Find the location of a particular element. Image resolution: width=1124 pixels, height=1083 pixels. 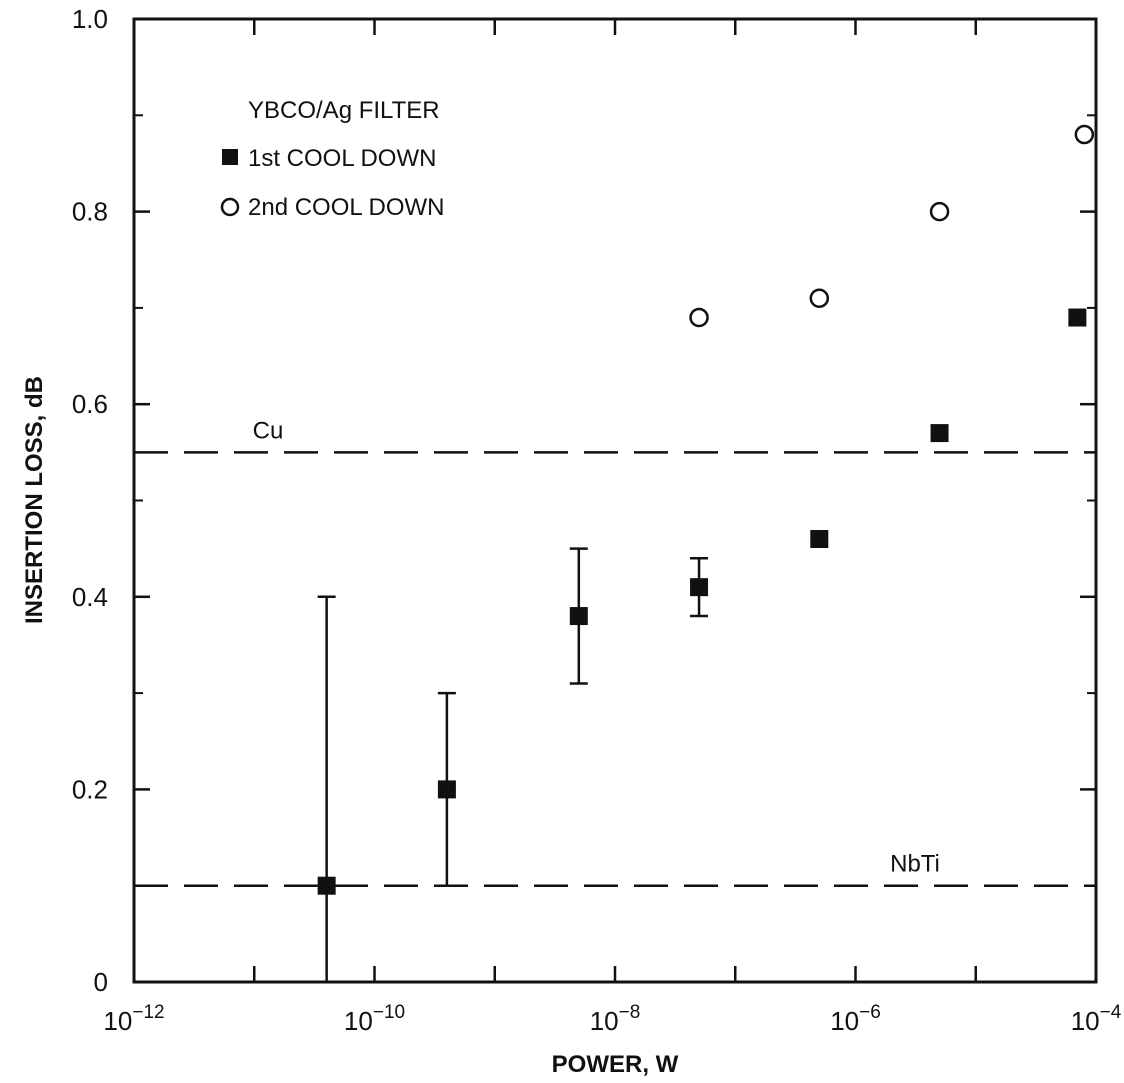

y-tick-label: 0.8 is located at coordinates (90, 212).